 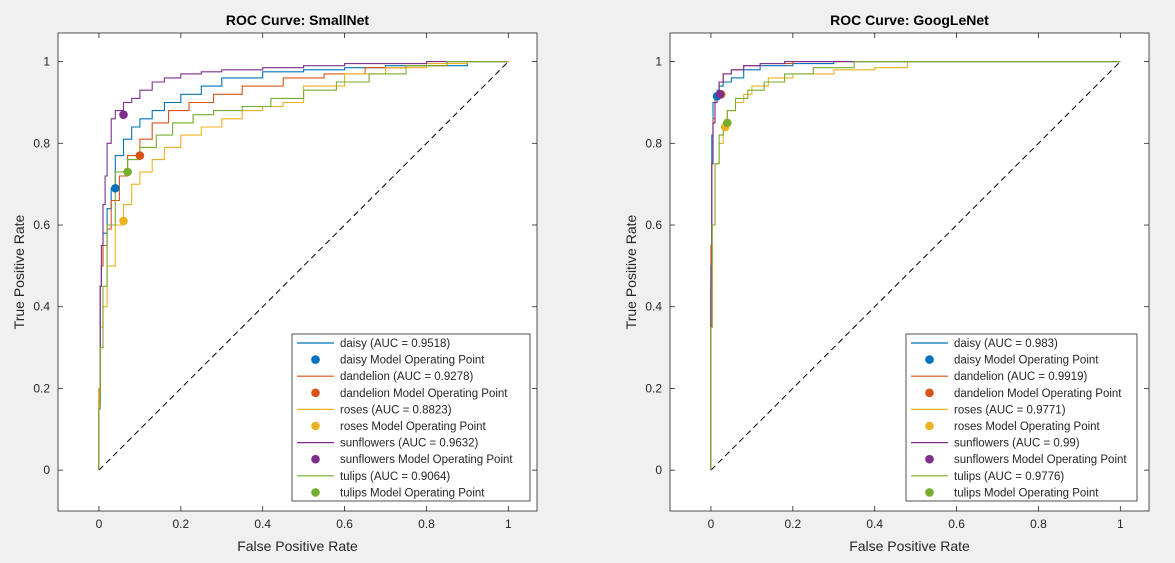 What do you see at coordinates (396, 410) in the screenshot?
I see `legend-entry-roses: roses (AUC = 0.8823)` at bounding box center [396, 410].